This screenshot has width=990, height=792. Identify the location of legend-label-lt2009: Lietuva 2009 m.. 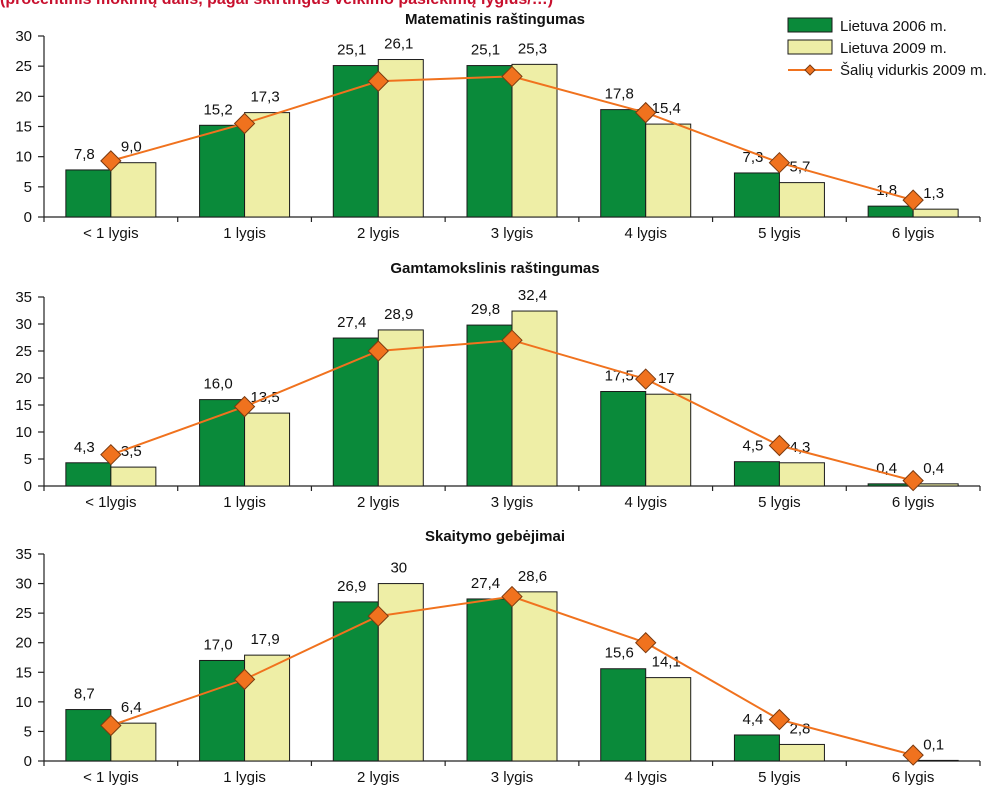
(893, 48).